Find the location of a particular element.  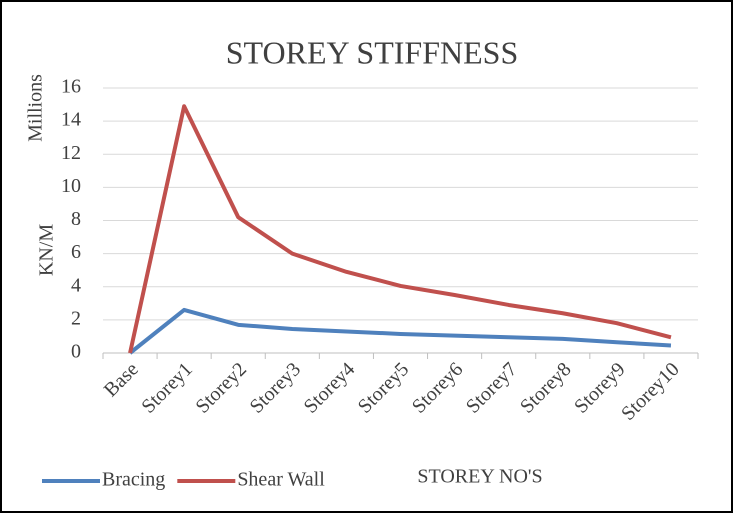

chart-title: STOREY STIFFNESS is located at coordinates (372, 52).